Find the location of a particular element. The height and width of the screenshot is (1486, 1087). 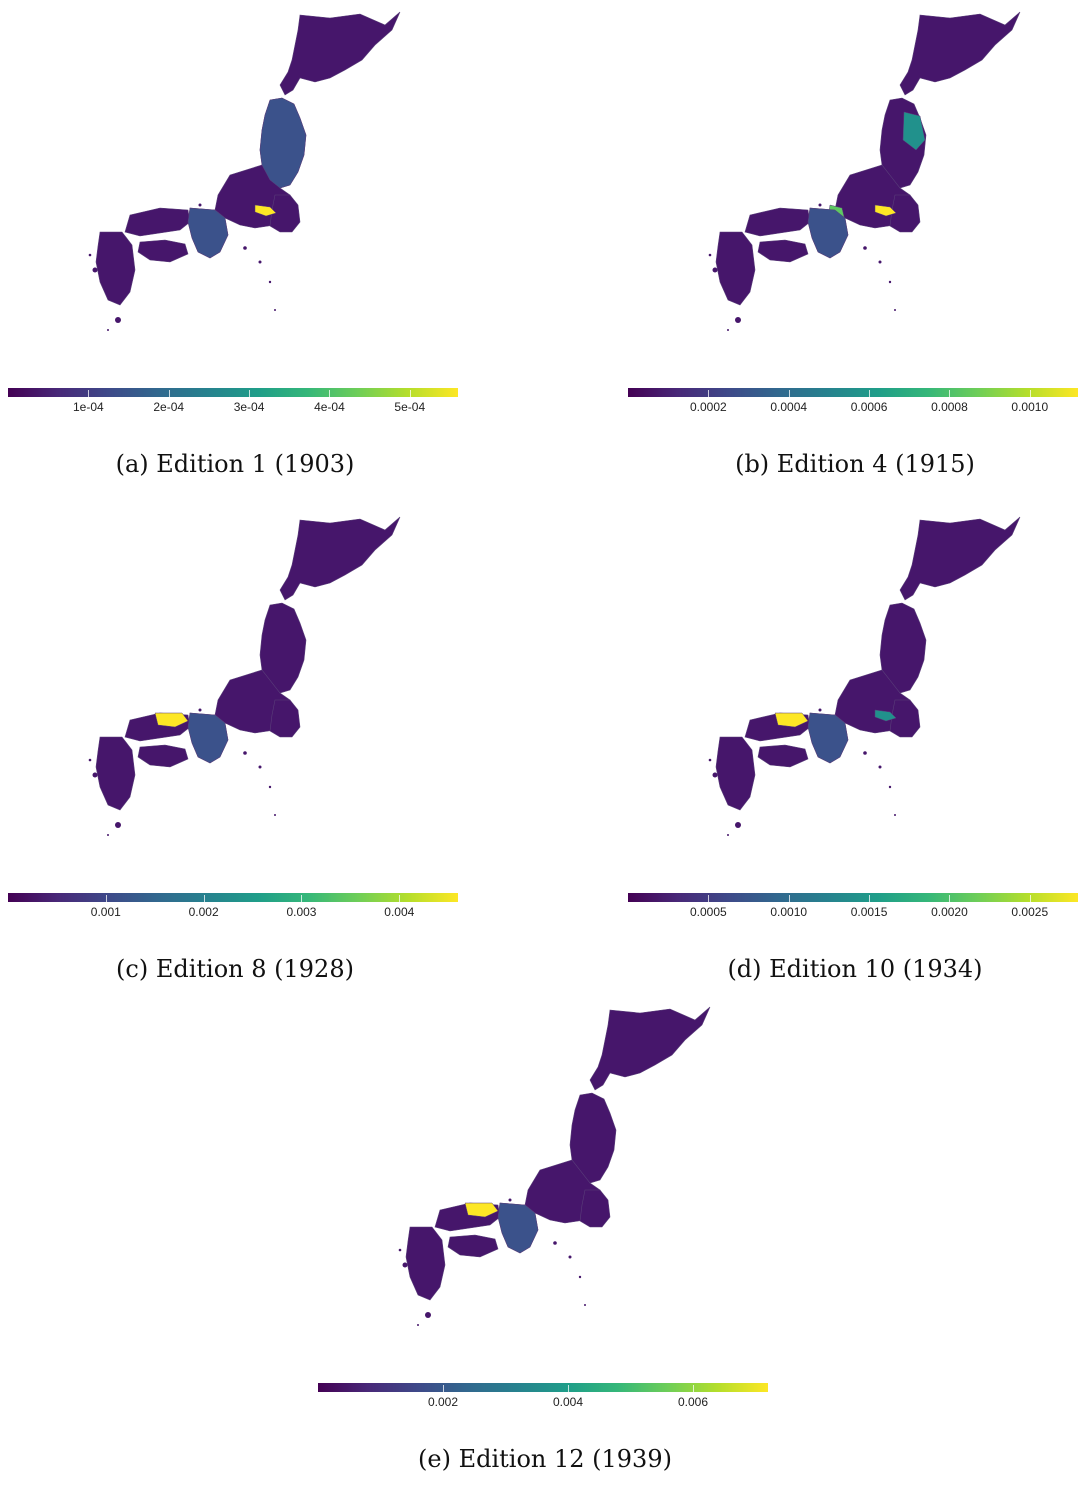

colorbar-tick-label: 3e-04 is located at coordinates (249, 407).